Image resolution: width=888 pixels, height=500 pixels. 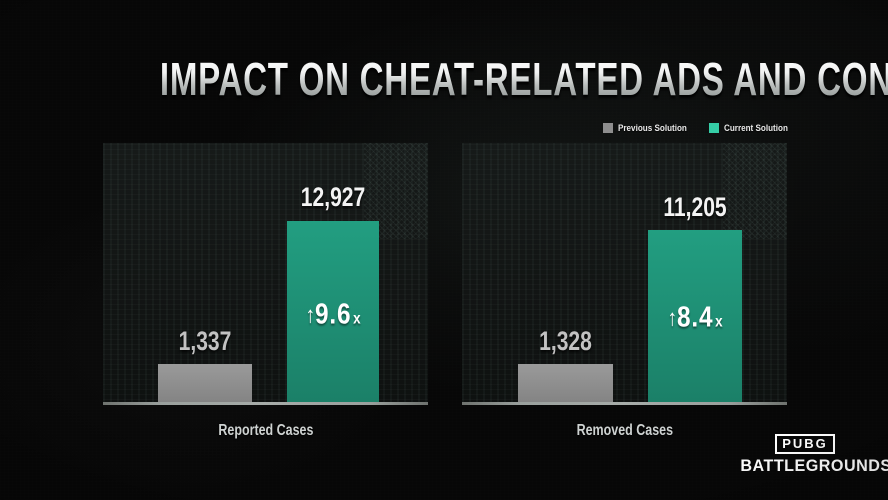 I want to click on multiplier-value: 9.6, so click(x=333, y=314).